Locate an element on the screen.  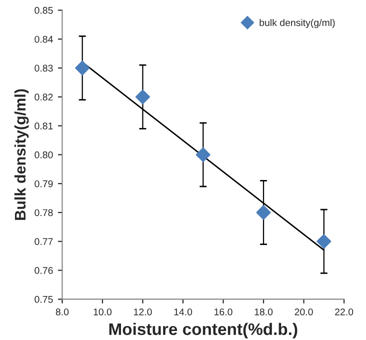
x-tick-label: 10.0 is located at coordinates (103, 312).